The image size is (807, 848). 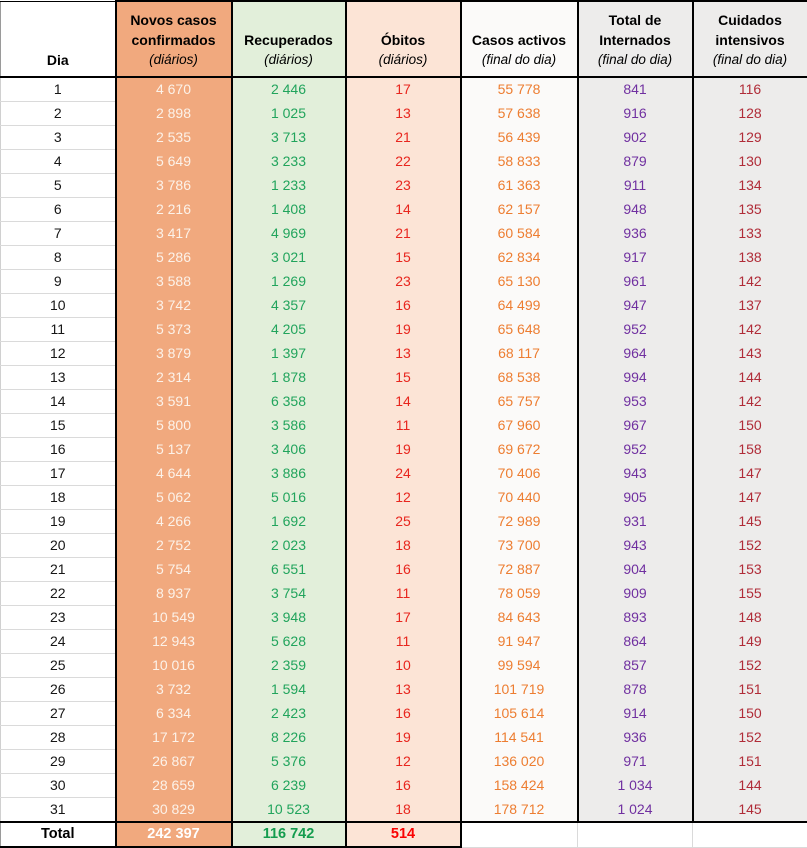 I want to click on new-cases-cell: 2 535, so click(x=174, y=138).